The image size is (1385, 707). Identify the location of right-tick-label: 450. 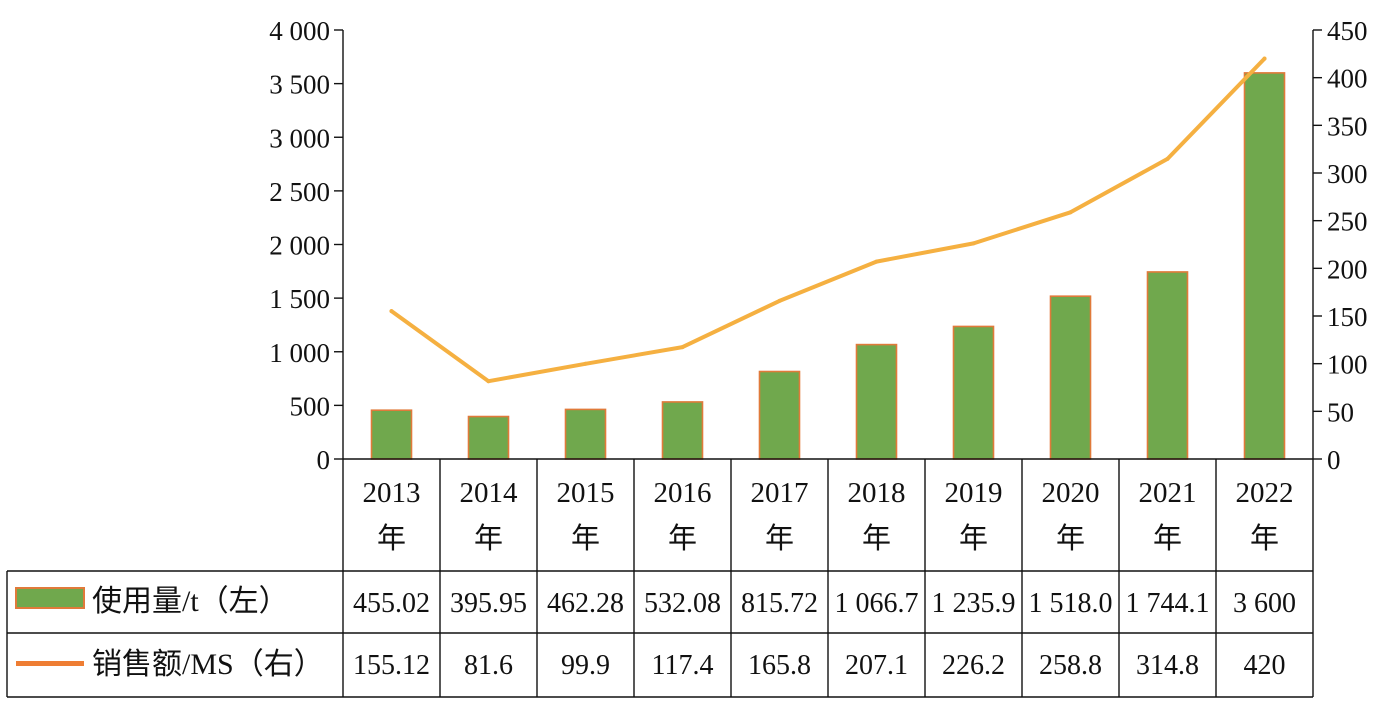
(1347, 31).